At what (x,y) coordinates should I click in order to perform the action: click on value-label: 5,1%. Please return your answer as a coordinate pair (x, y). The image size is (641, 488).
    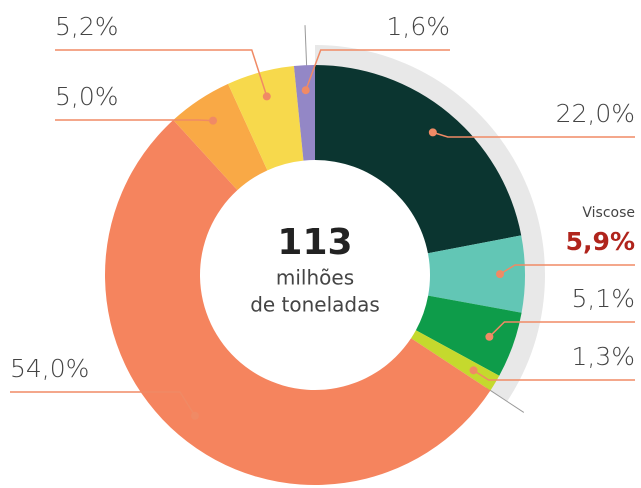
    Looking at the image, I should click on (603, 298).